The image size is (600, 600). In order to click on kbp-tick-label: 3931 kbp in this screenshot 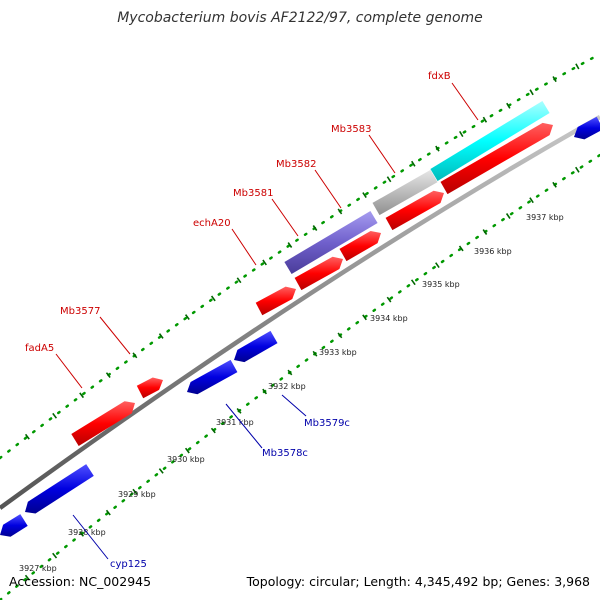, I will do `click(235, 422)`.